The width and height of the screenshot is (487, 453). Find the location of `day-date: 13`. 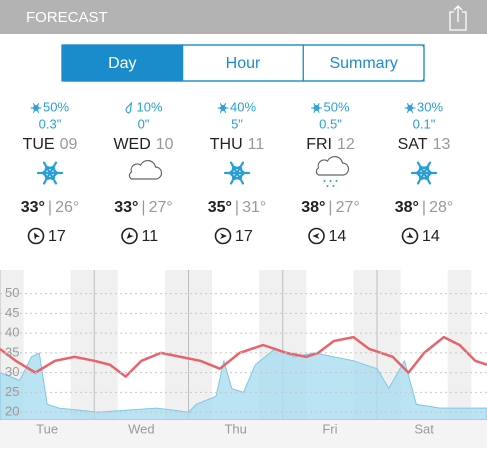

day-date: 13 is located at coordinates (442, 144).